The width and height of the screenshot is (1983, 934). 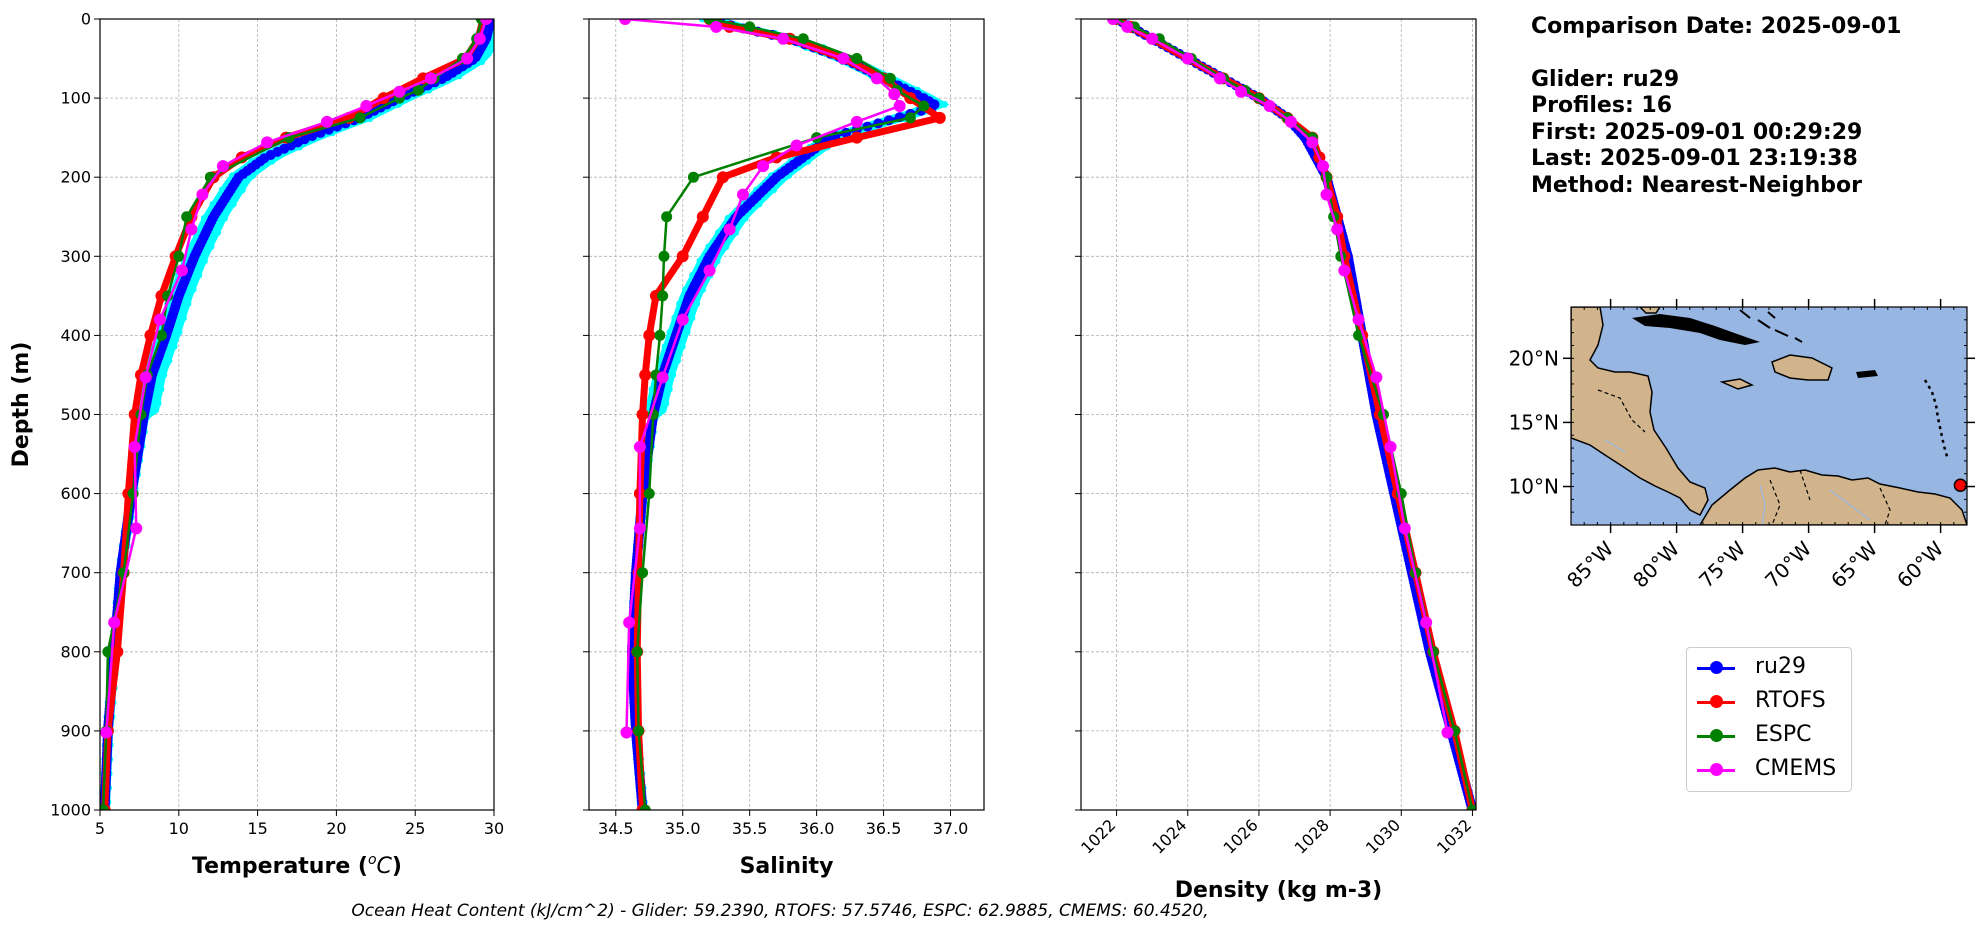 I want to click on y-tick-label: 0, so click(x=86, y=19).